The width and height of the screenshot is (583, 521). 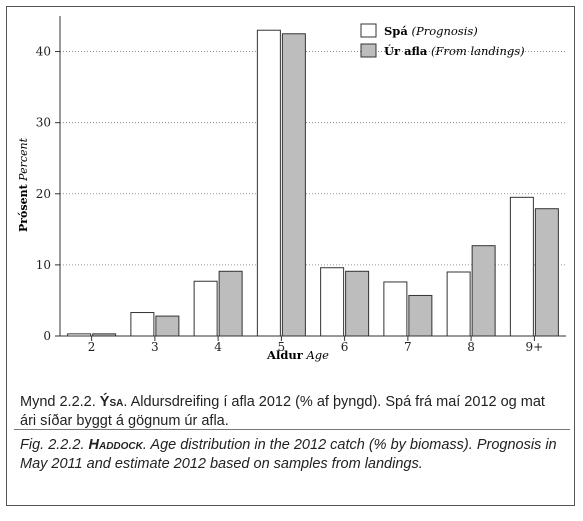 I want to click on y-axis-label: Prósent Percent, so click(x=23, y=184).